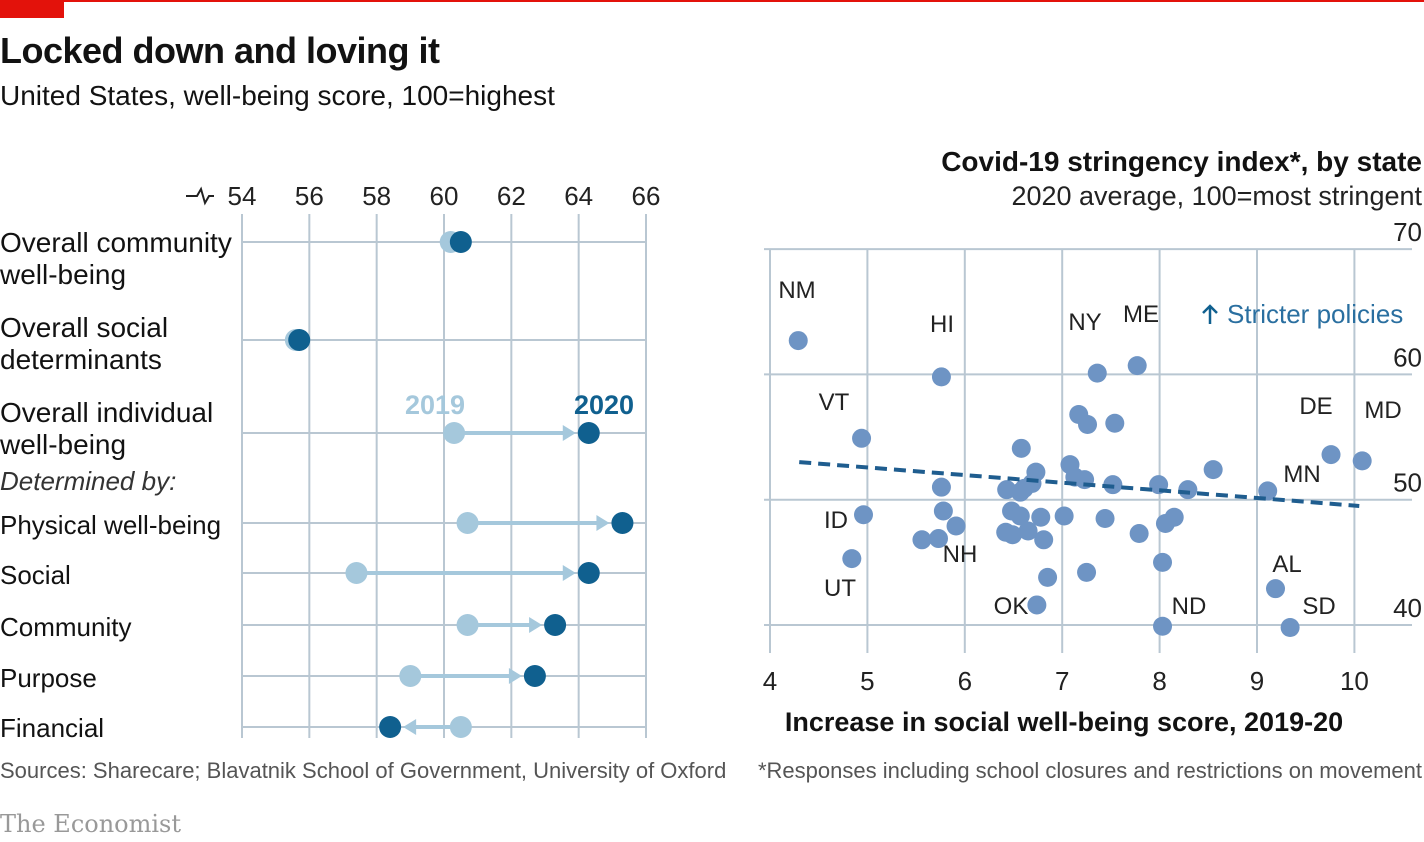 The width and height of the screenshot is (1424, 842). What do you see at coordinates (1181, 161) in the screenshot?
I see `scatter-title: Covid-19 stringency index*, by state` at bounding box center [1181, 161].